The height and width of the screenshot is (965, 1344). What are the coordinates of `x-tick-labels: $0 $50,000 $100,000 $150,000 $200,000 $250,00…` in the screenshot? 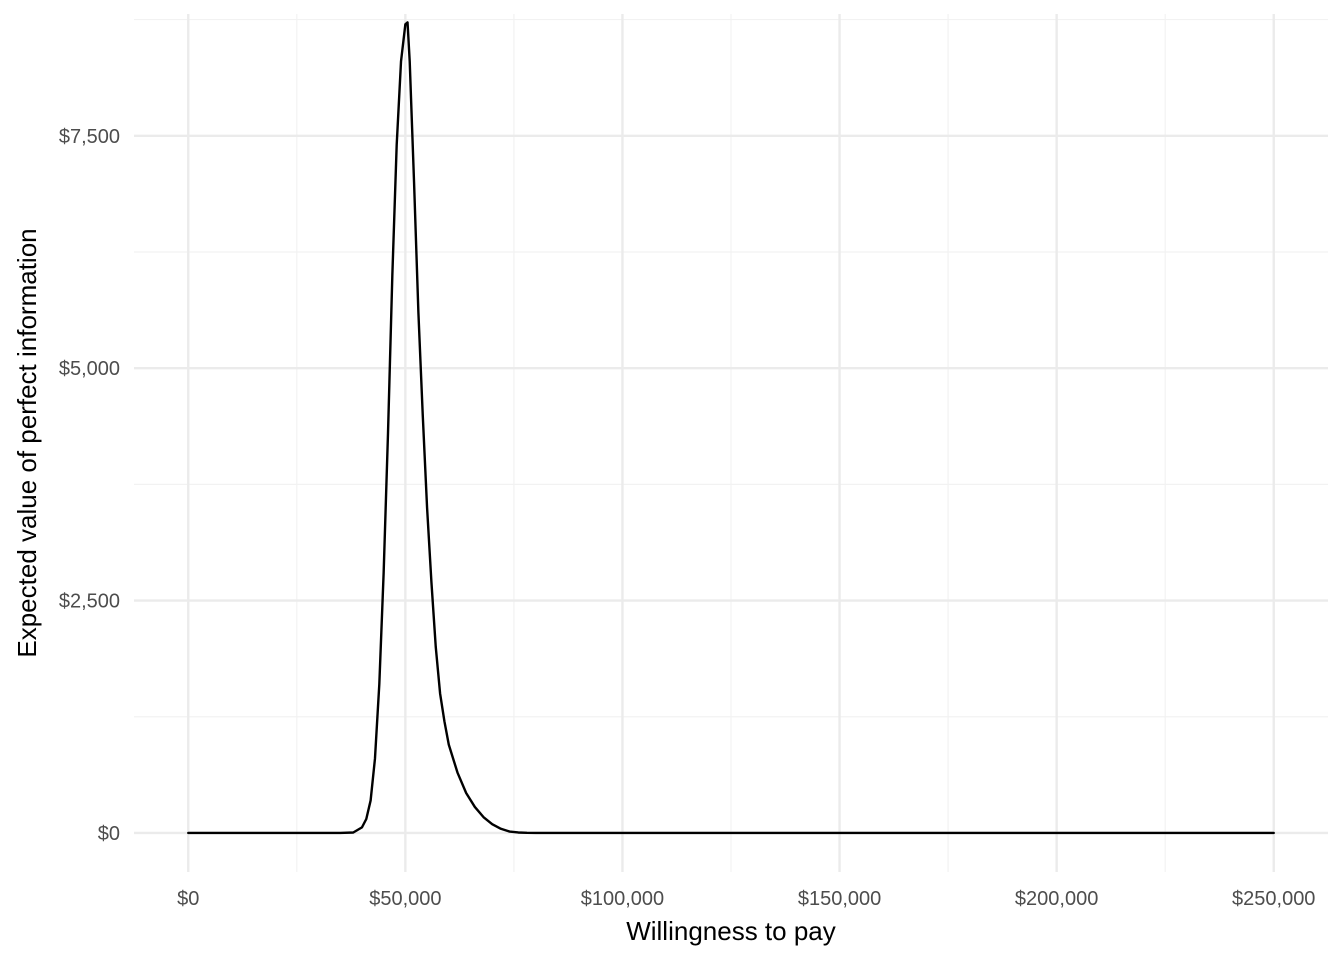 It's located at (746, 899).